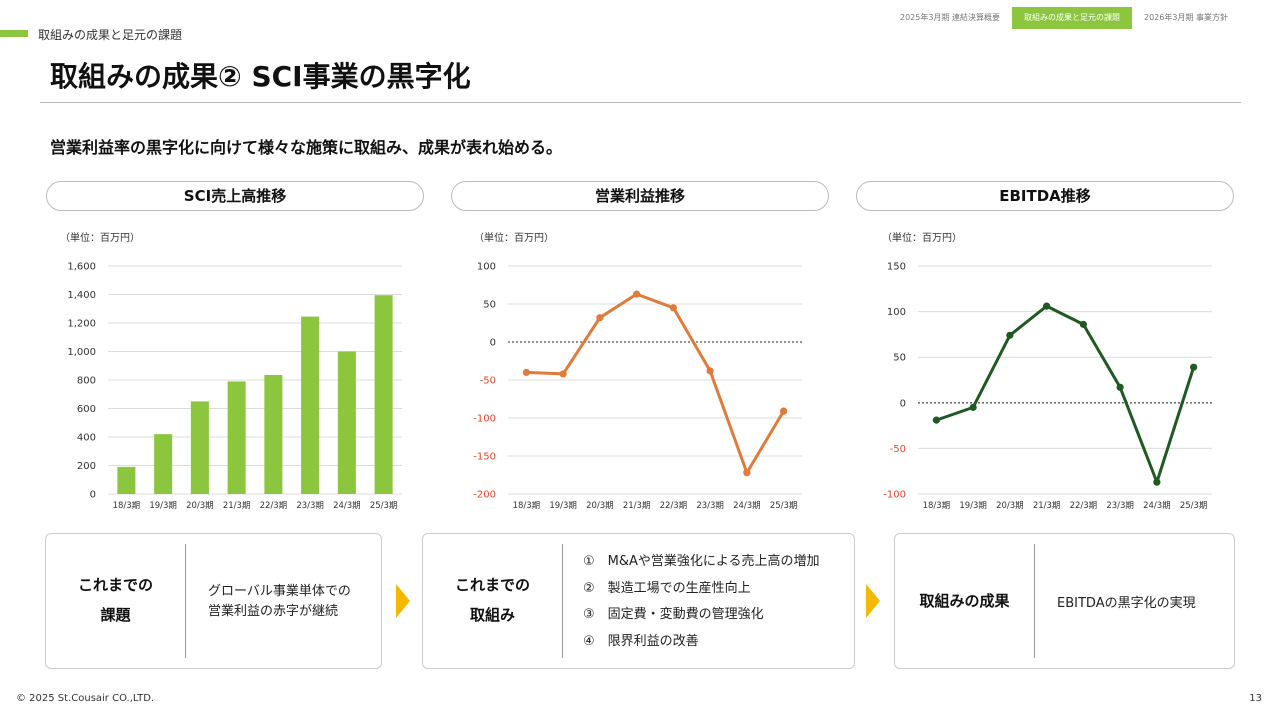  What do you see at coordinates (1072, 18) in the screenshot?
I see `nav-tab-results-issues: 取組みの成果と足元の課題` at bounding box center [1072, 18].